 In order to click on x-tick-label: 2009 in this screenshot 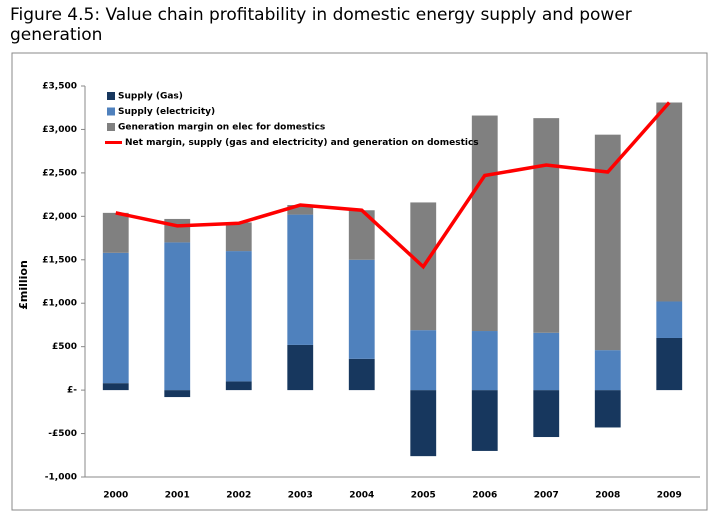, I will do `click(669, 496)`.